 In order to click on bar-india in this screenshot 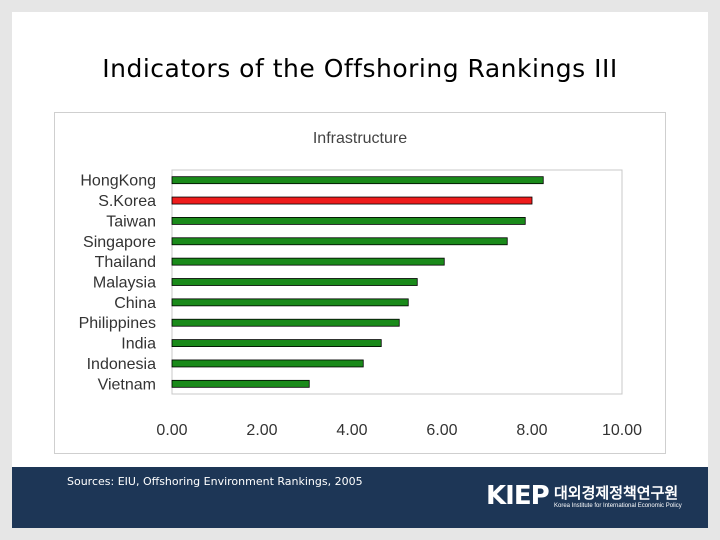, I will do `click(276, 343)`.